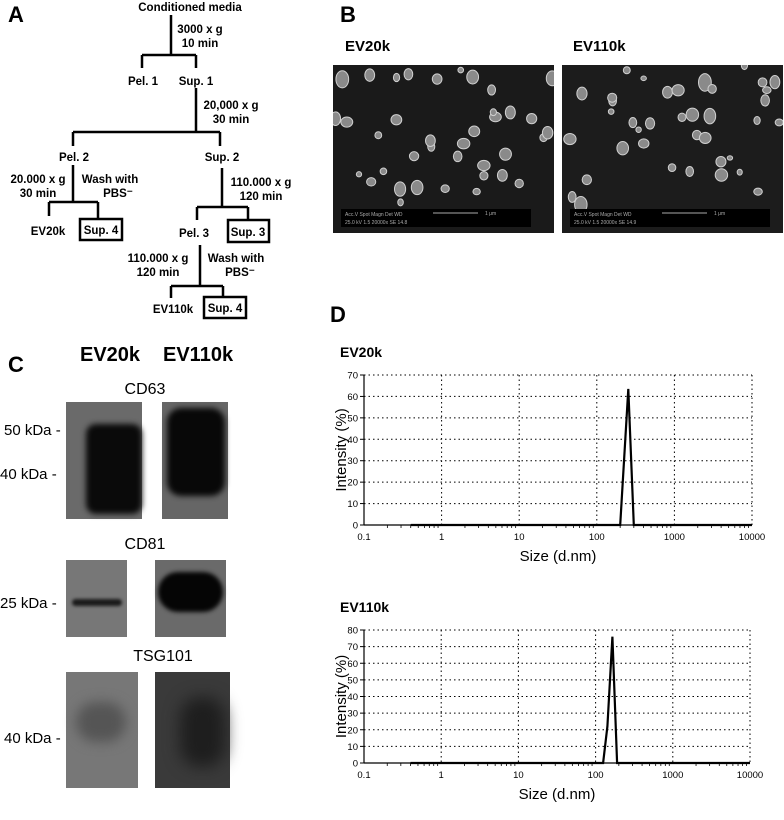  I want to click on sup3-node: Sup. 3, so click(248, 233).